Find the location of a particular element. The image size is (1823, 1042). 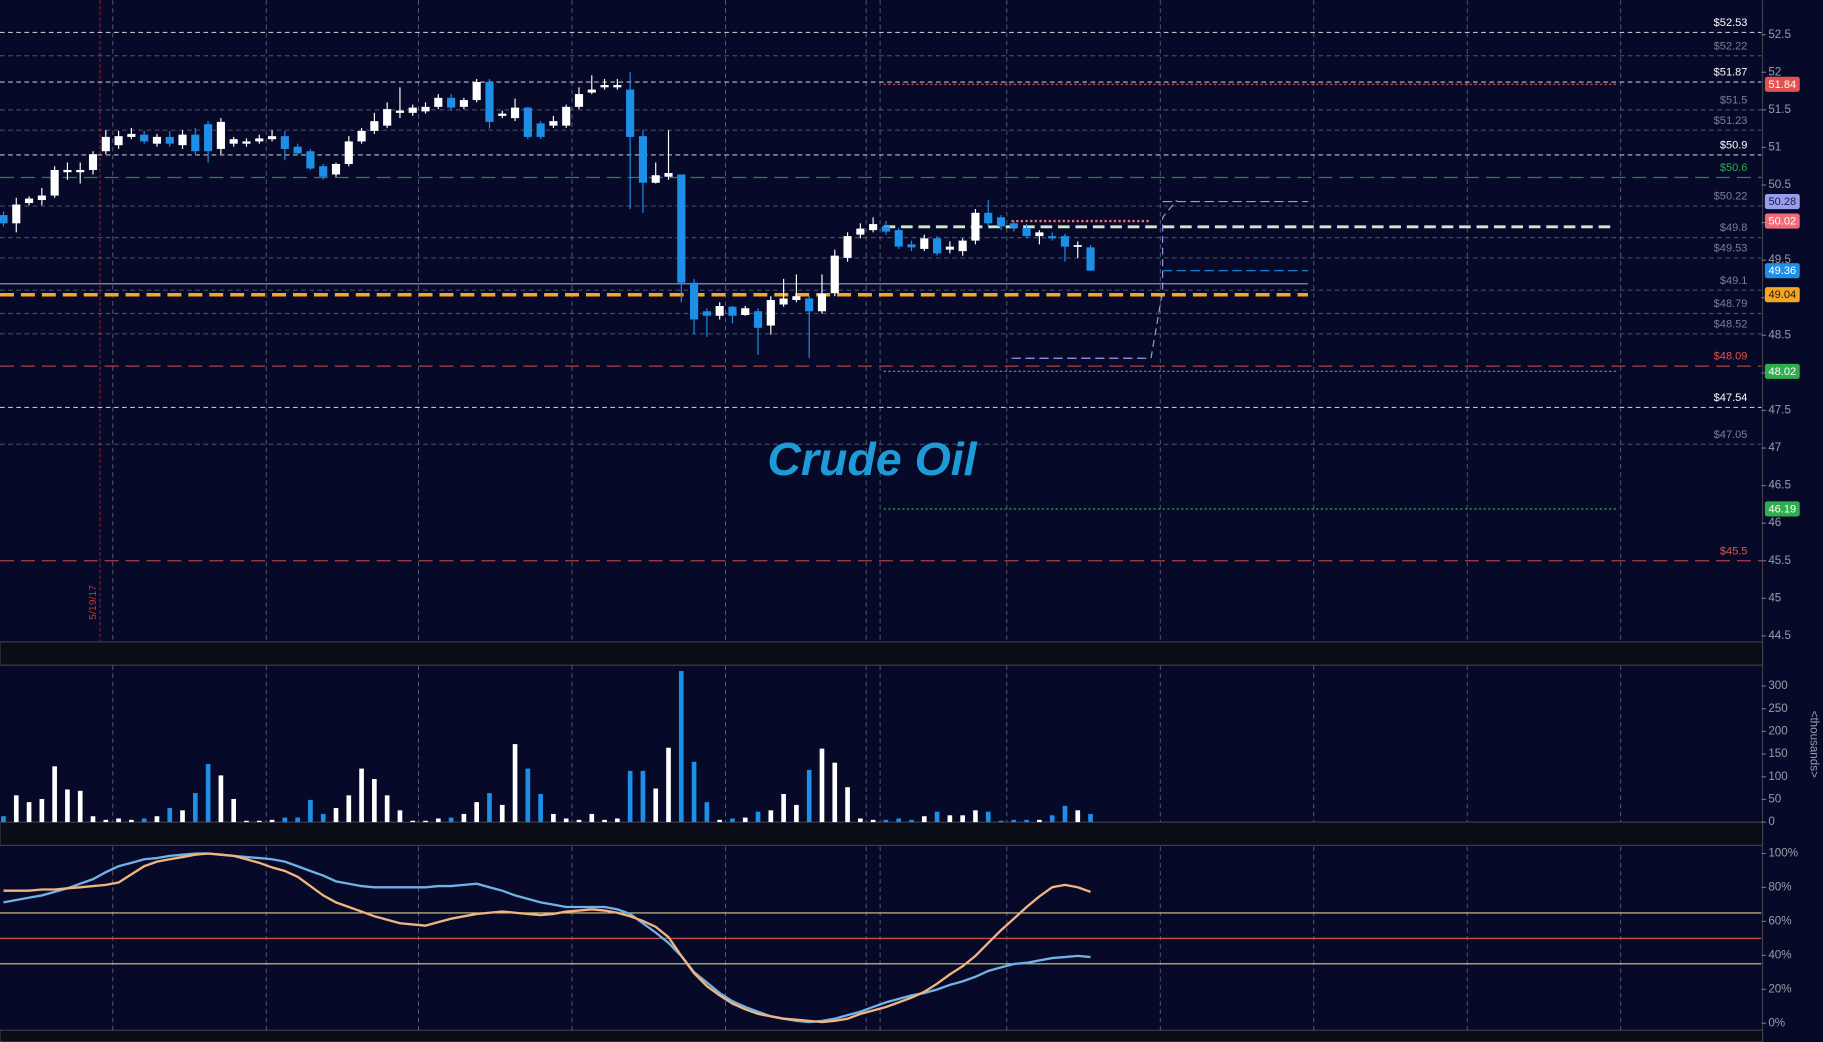

level-label: $48.09 is located at coordinates (1731, 357).